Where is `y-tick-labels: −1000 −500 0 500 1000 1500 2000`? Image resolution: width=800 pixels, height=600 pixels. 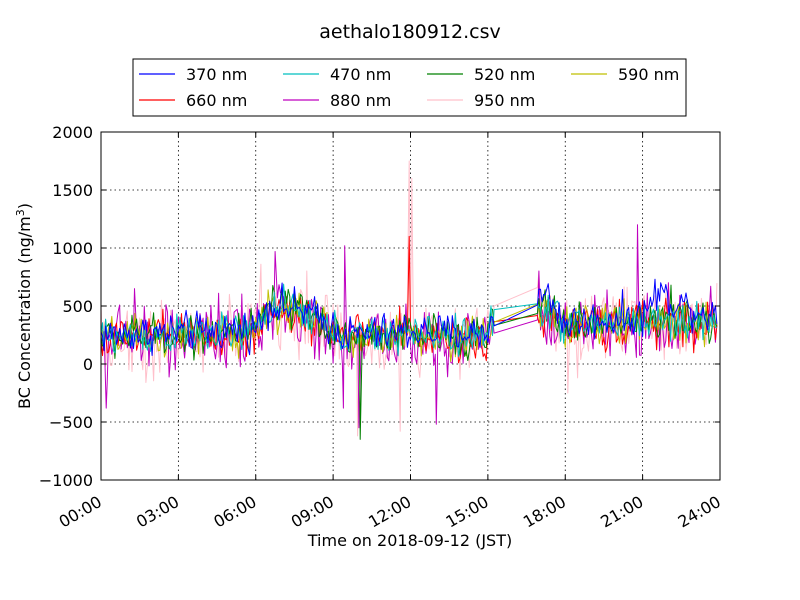 y-tick-labels: −1000 −500 0 500 1000 1500 2000 is located at coordinates (66, 306).